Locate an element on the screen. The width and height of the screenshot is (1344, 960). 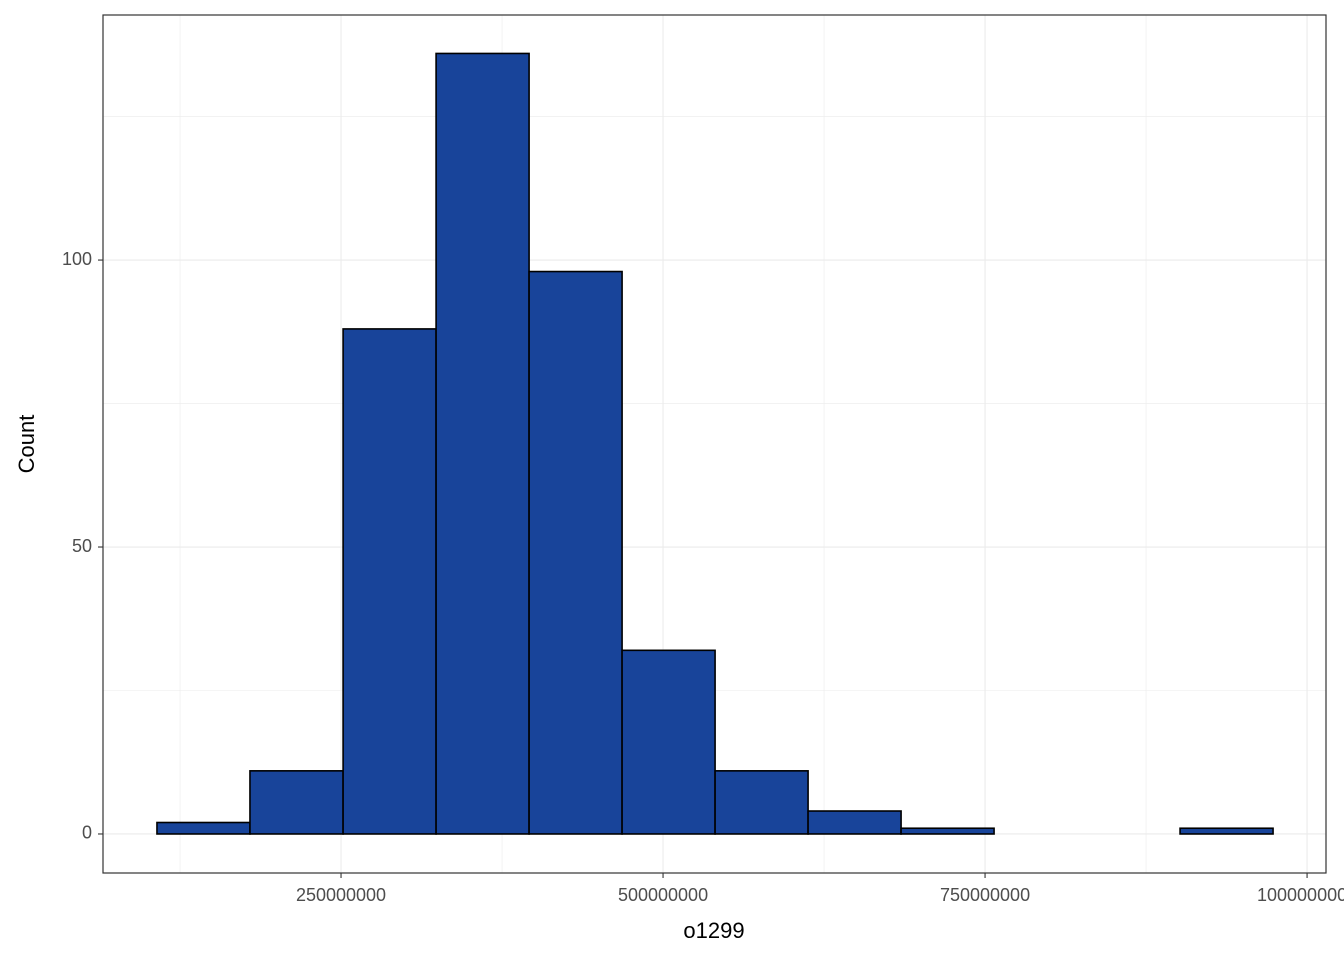
x-tick-label: 250000000 is located at coordinates (341, 895).